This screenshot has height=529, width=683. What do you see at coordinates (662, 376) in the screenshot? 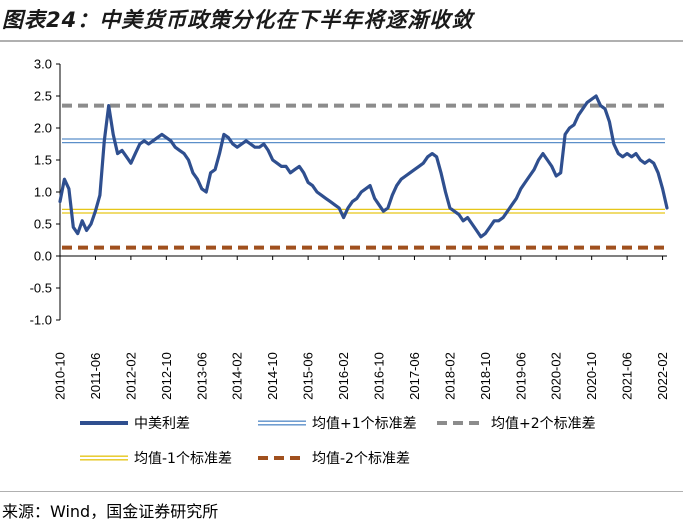
I see `x-tick-label: 2022-02` at bounding box center [662, 376].